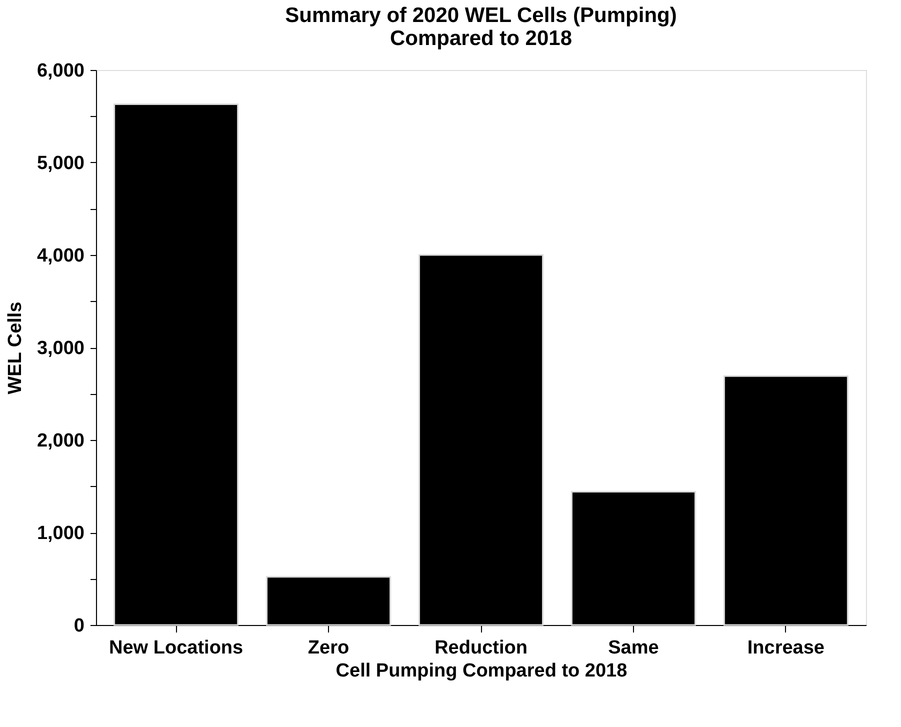  Describe the element at coordinates (481, 27) in the screenshot. I see `chart-title: Summary of 2020 WEL Cells (Pumping) Compared to 2018` at that location.